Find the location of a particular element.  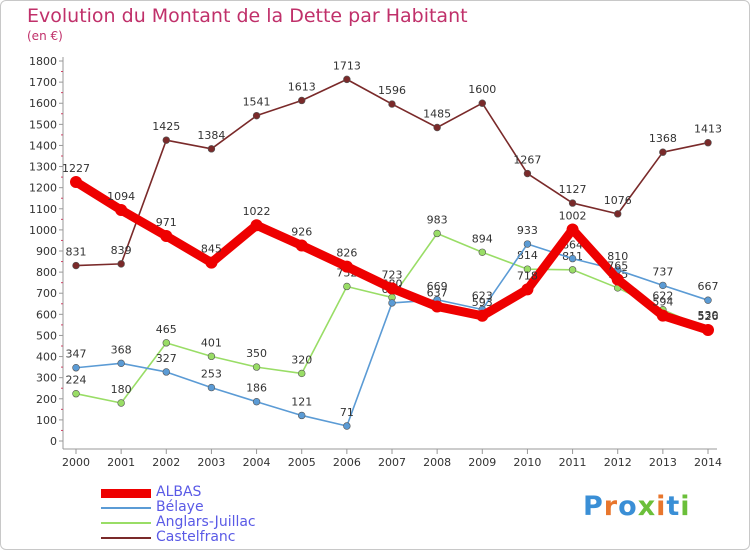

y-tick-label: 200 is located at coordinates (46, 399).